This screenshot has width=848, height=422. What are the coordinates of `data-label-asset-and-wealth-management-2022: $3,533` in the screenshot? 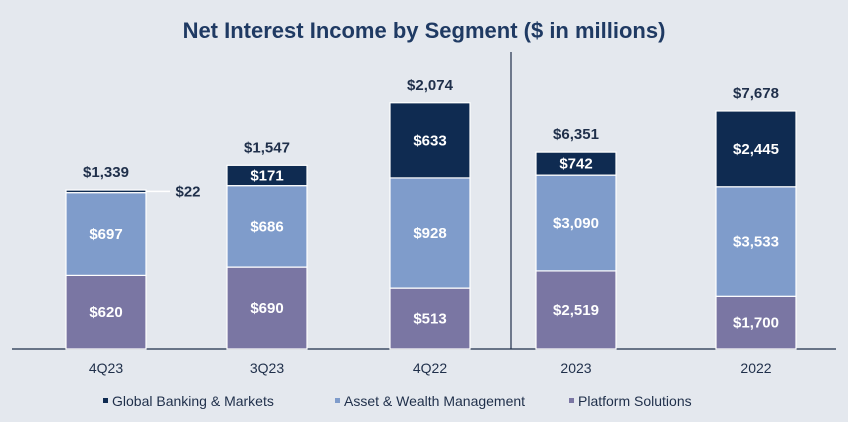 It's located at (756, 242).